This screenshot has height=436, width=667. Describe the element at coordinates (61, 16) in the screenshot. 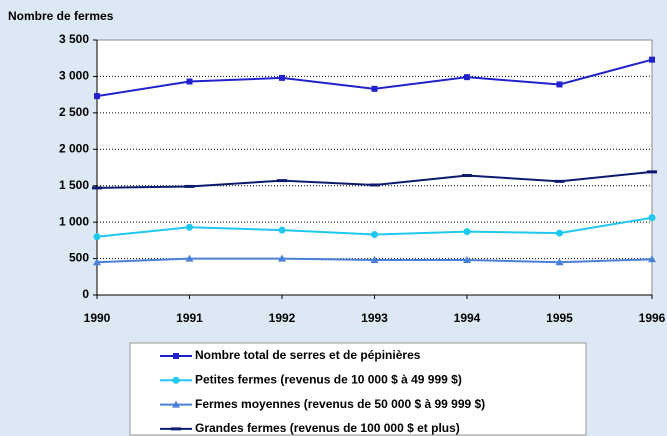

I see `y-axis-label: Nombre de fermes` at that location.